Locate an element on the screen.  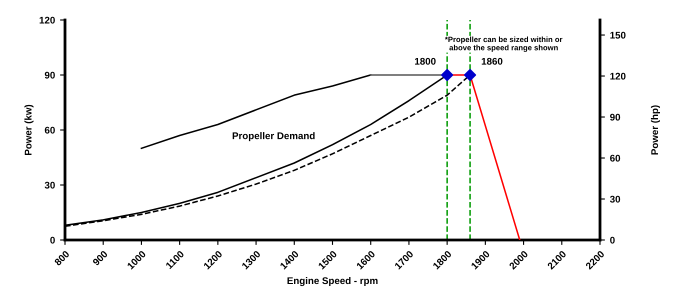
y-tick-label: 120 is located at coordinates (47, 20).